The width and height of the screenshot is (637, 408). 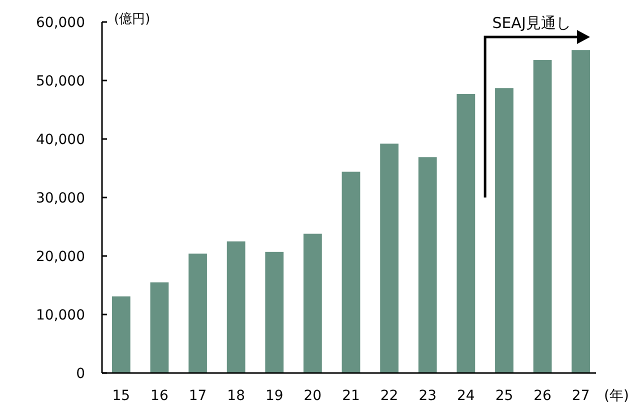 I want to click on x-tick-label: 19, so click(x=274, y=396).